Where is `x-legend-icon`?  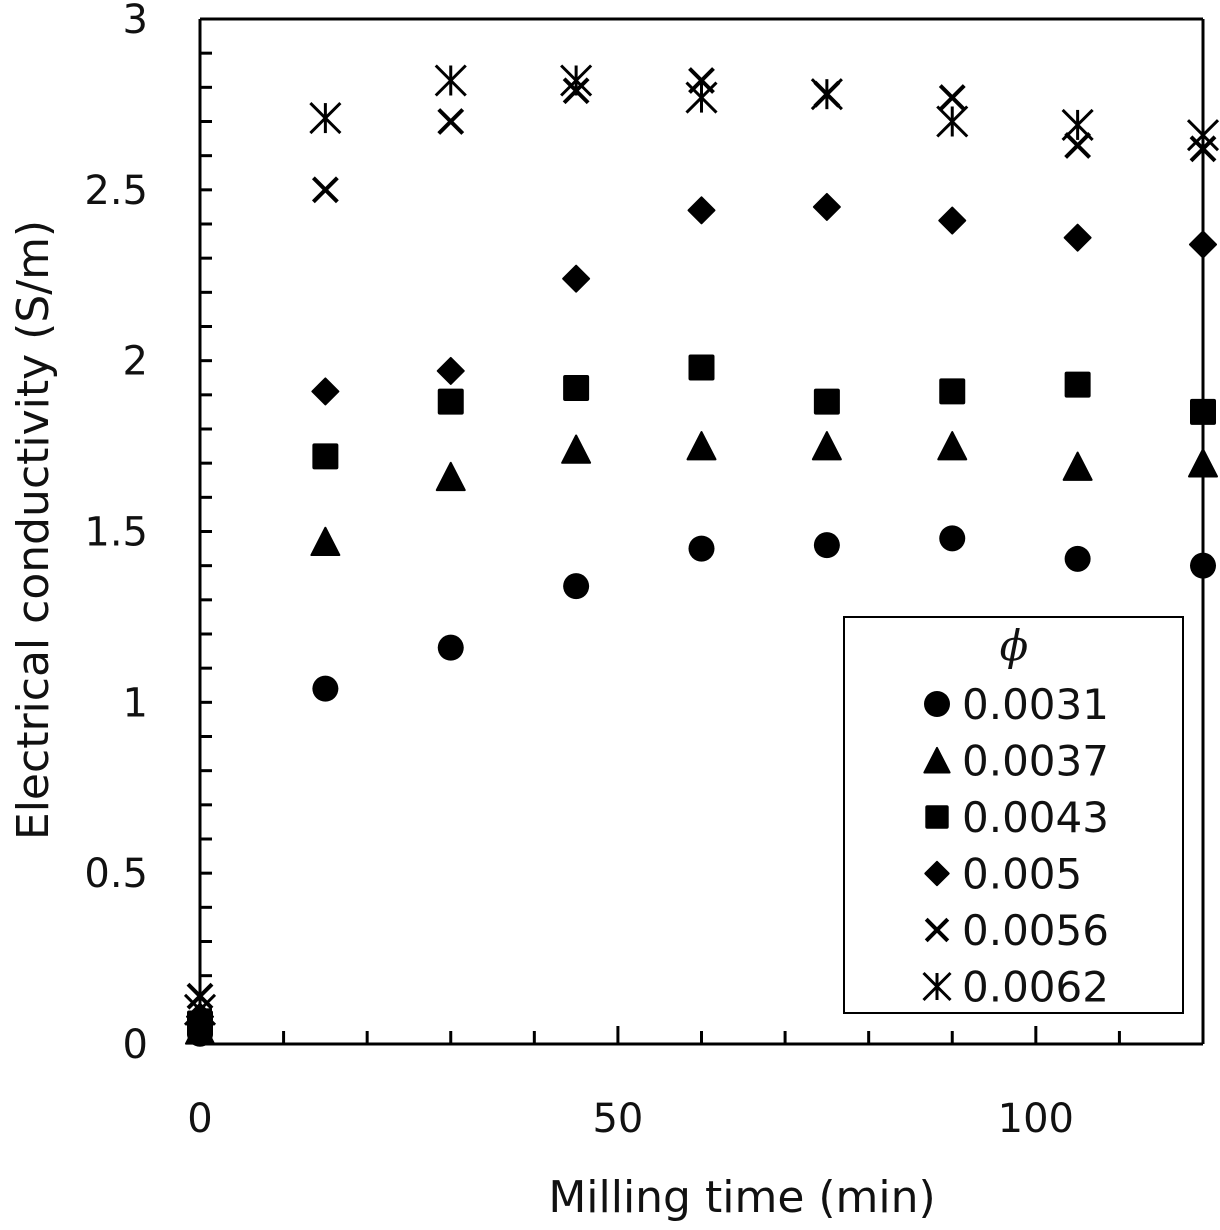 x-legend-icon is located at coordinates (937, 930).